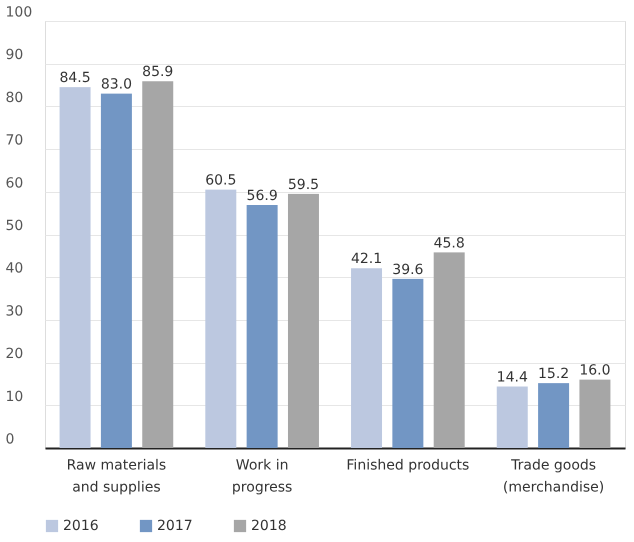 This screenshot has width=634, height=542. I want to click on data-label: 56.9, so click(262, 196).